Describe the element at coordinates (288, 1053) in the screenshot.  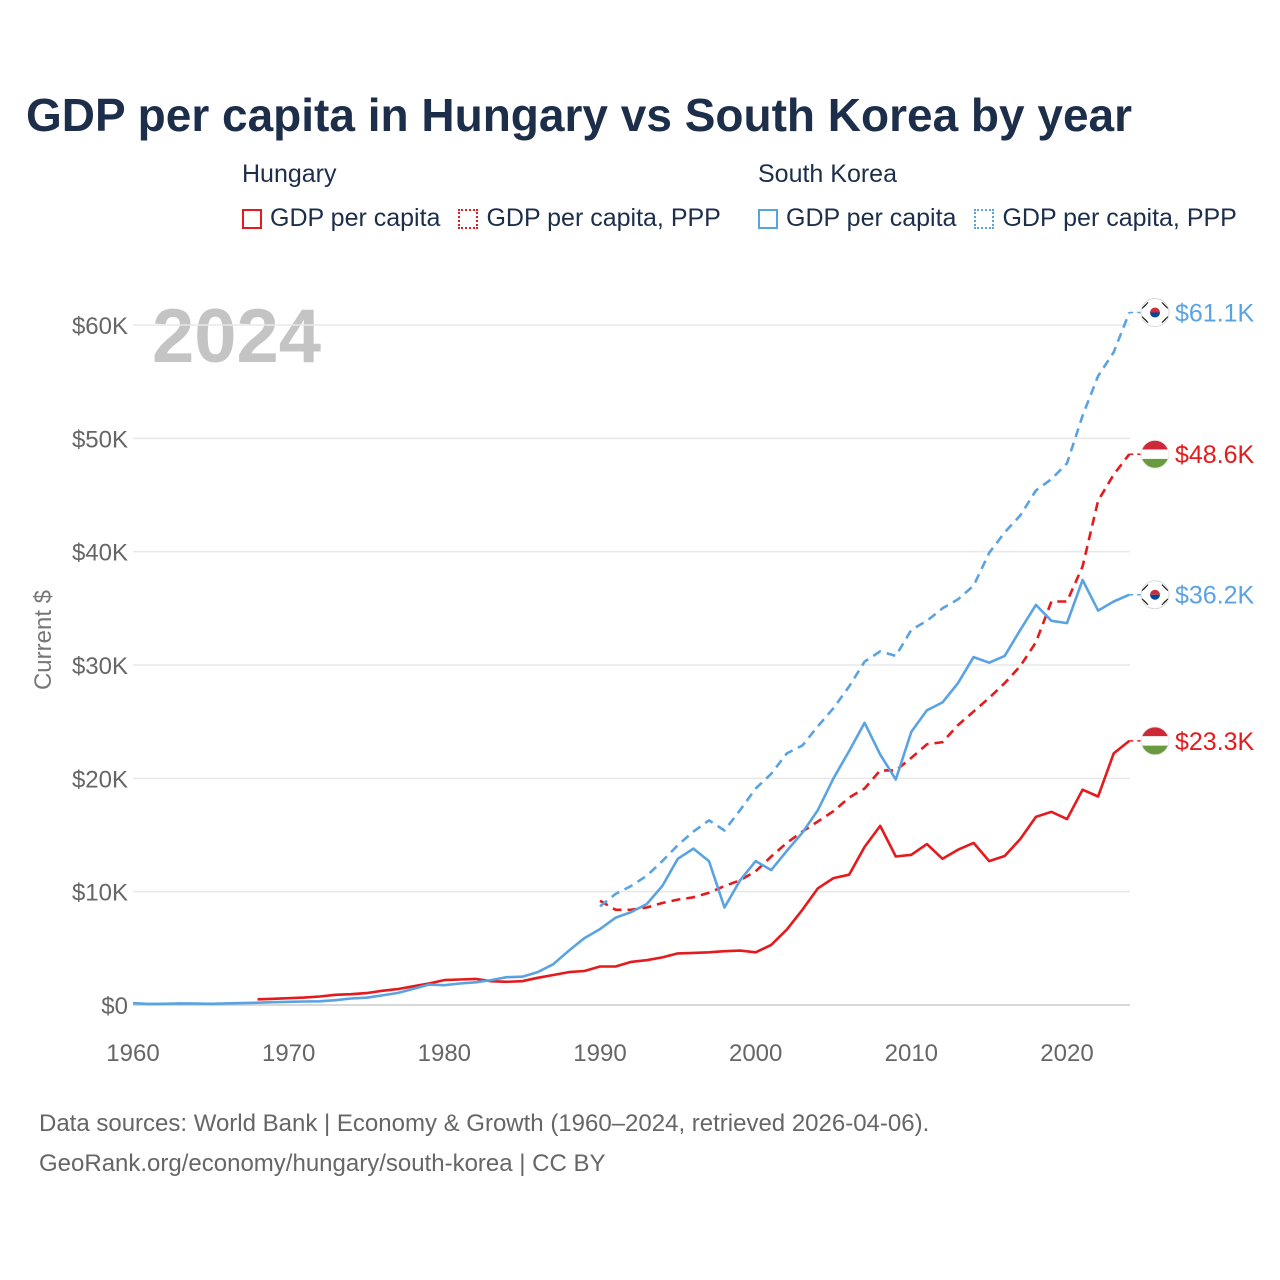
I see `x-tick-label: 1970` at that location.